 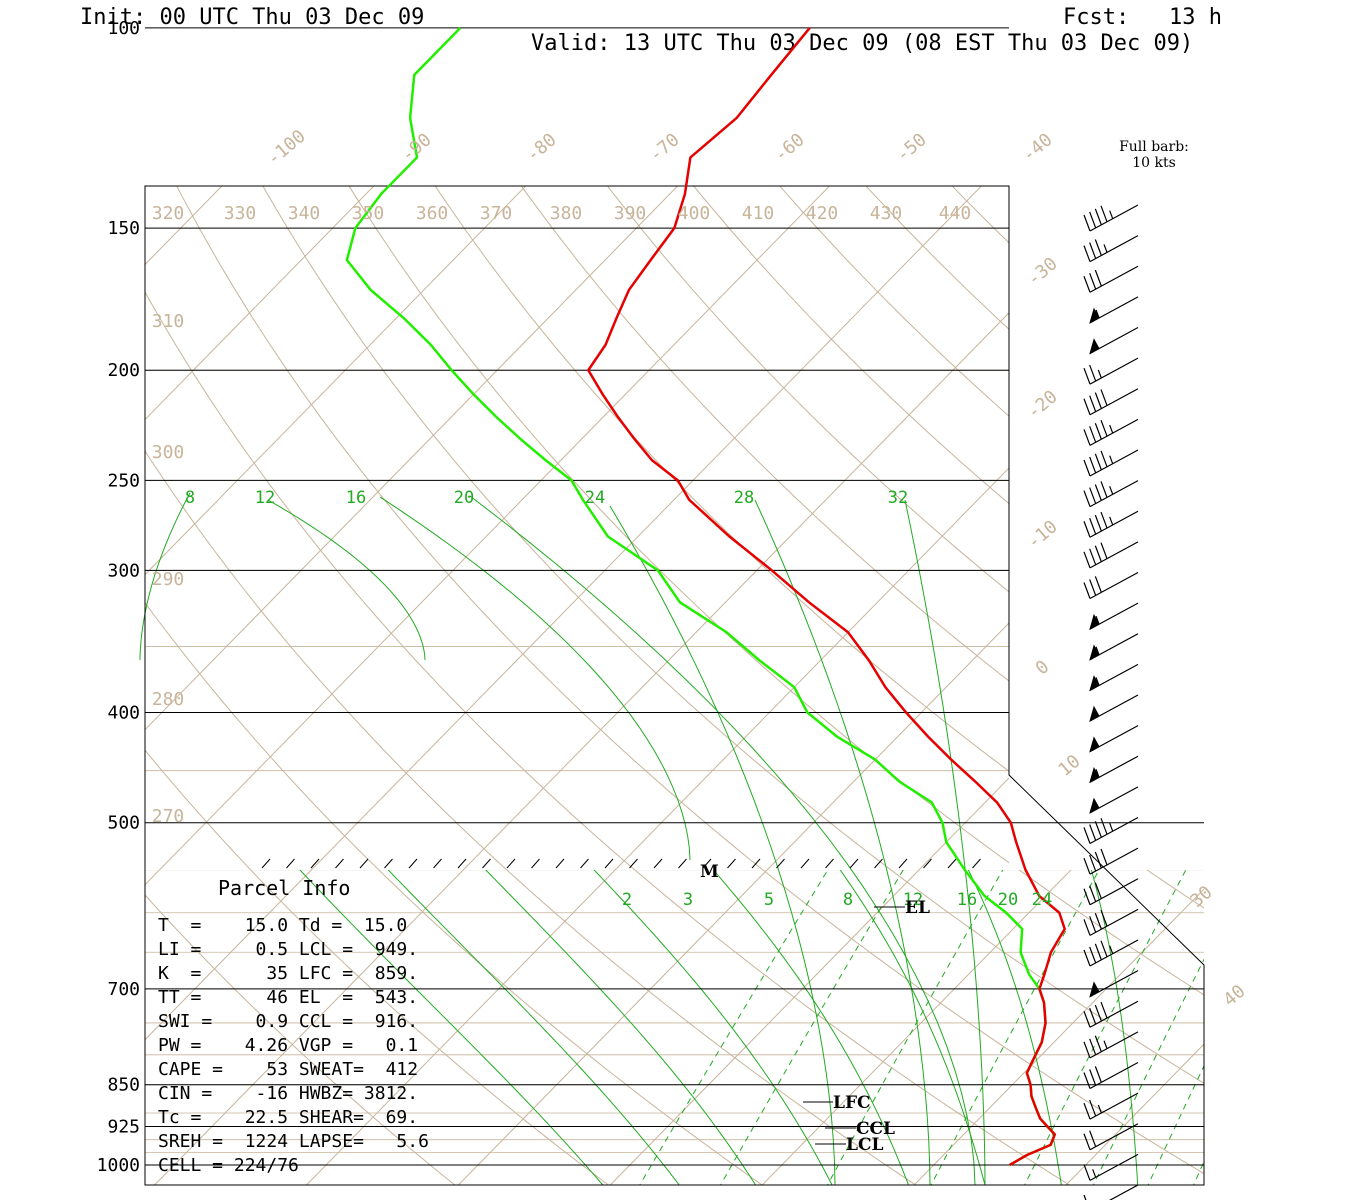 What do you see at coordinates (304, 213) in the screenshot?
I see `theta-label: 340` at bounding box center [304, 213].